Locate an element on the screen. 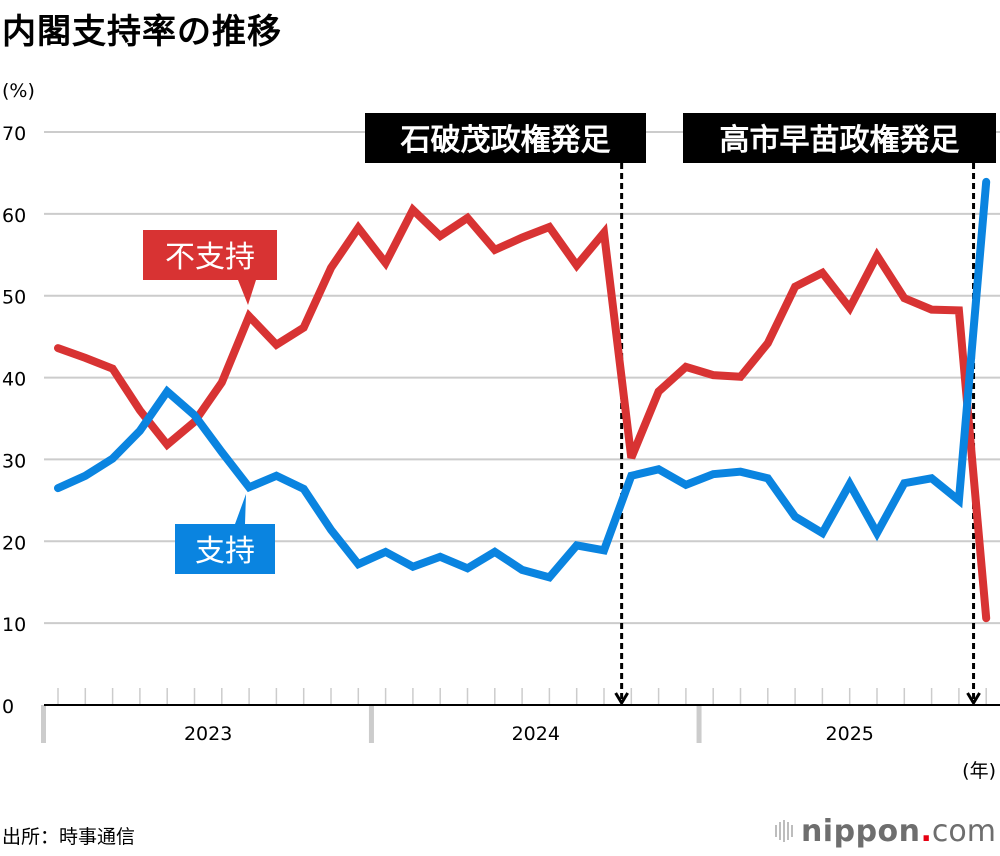 The image size is (1000, 856). logo-bars-icon is located at coordinates (783, 831).